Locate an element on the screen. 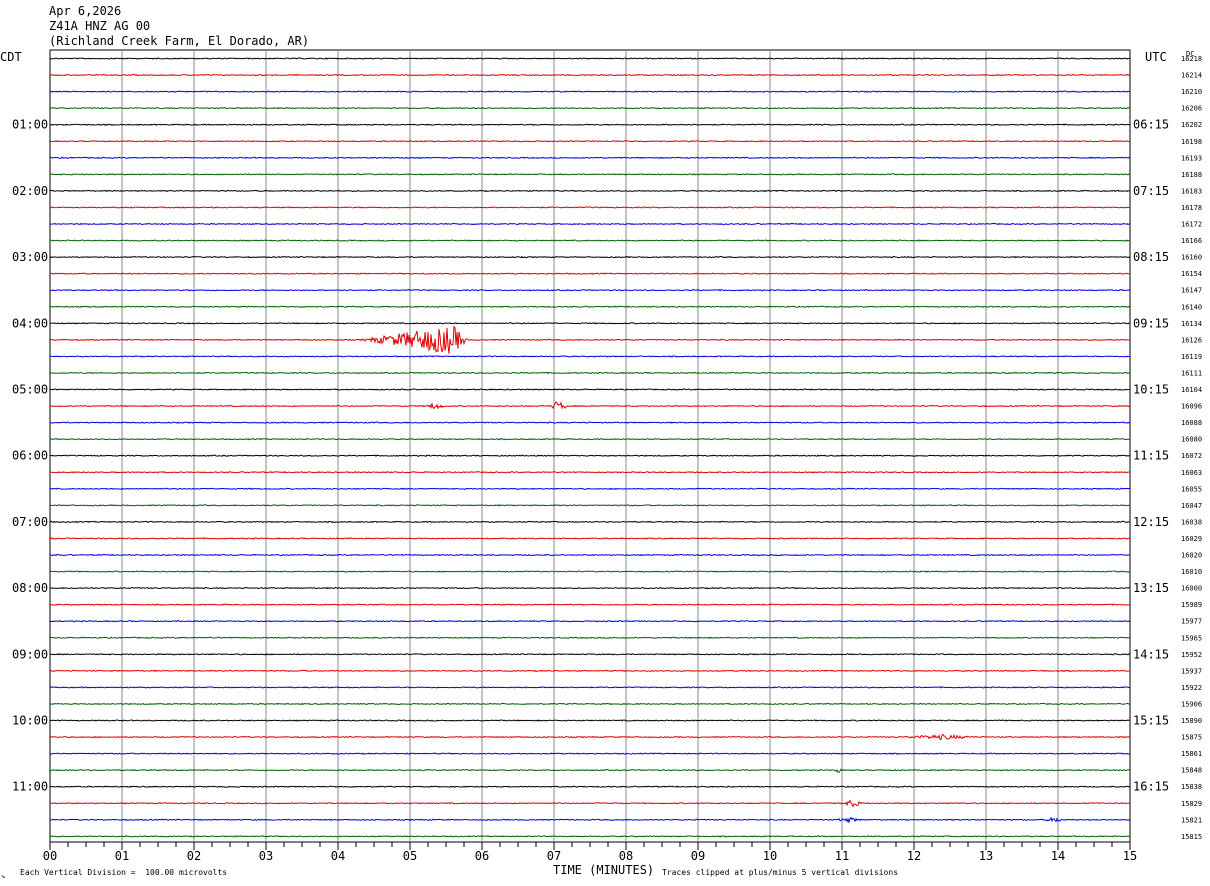  dc-value-label: 16104 is located at coordinates (1191, 390).